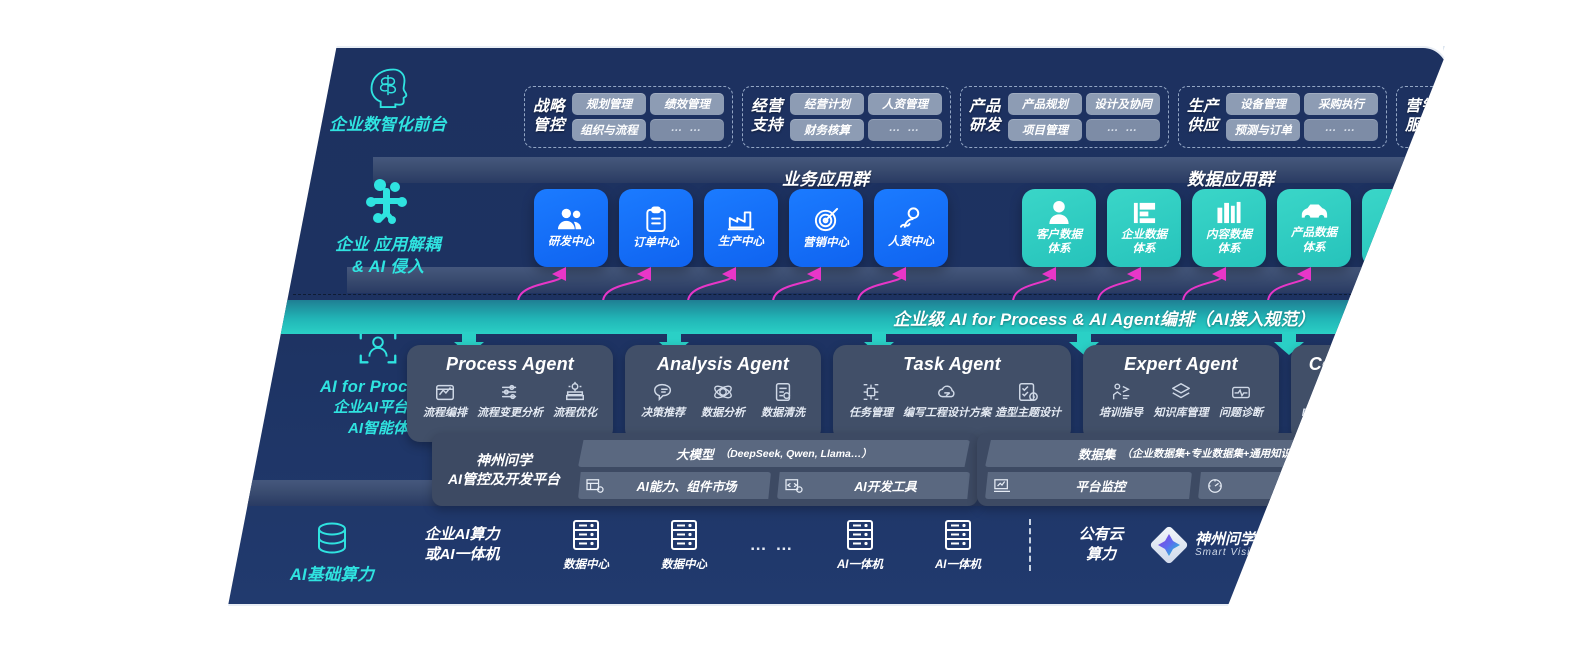 This screenshot has width=1572, height=647. I want to click on code-tool-icon, so click(794, 485).